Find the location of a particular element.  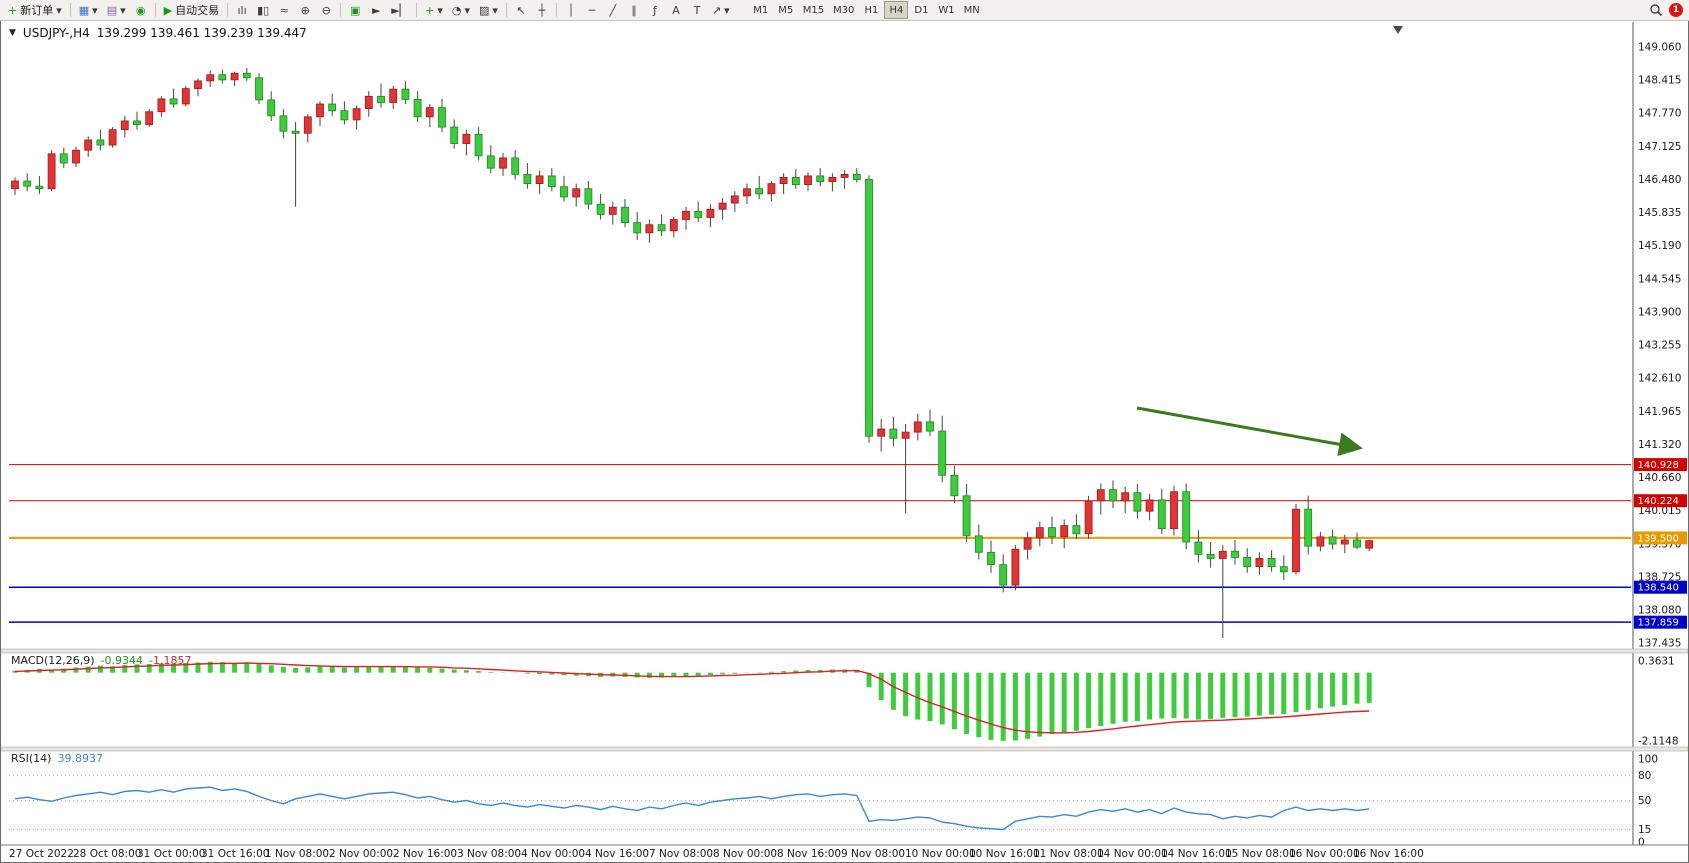

play-icon: ▶ is located at coordinates (168, 10).